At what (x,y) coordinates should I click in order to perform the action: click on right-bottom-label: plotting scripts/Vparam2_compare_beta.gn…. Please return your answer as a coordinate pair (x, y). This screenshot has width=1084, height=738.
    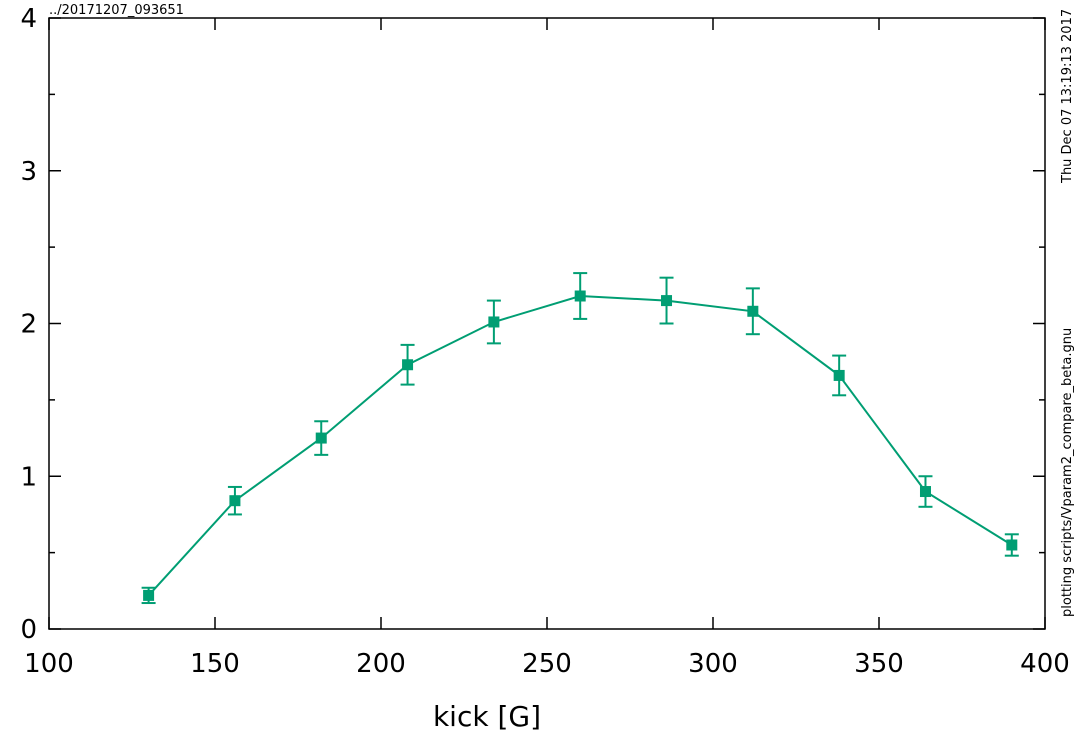
    Looking at the image, I should click on (1067, 472).